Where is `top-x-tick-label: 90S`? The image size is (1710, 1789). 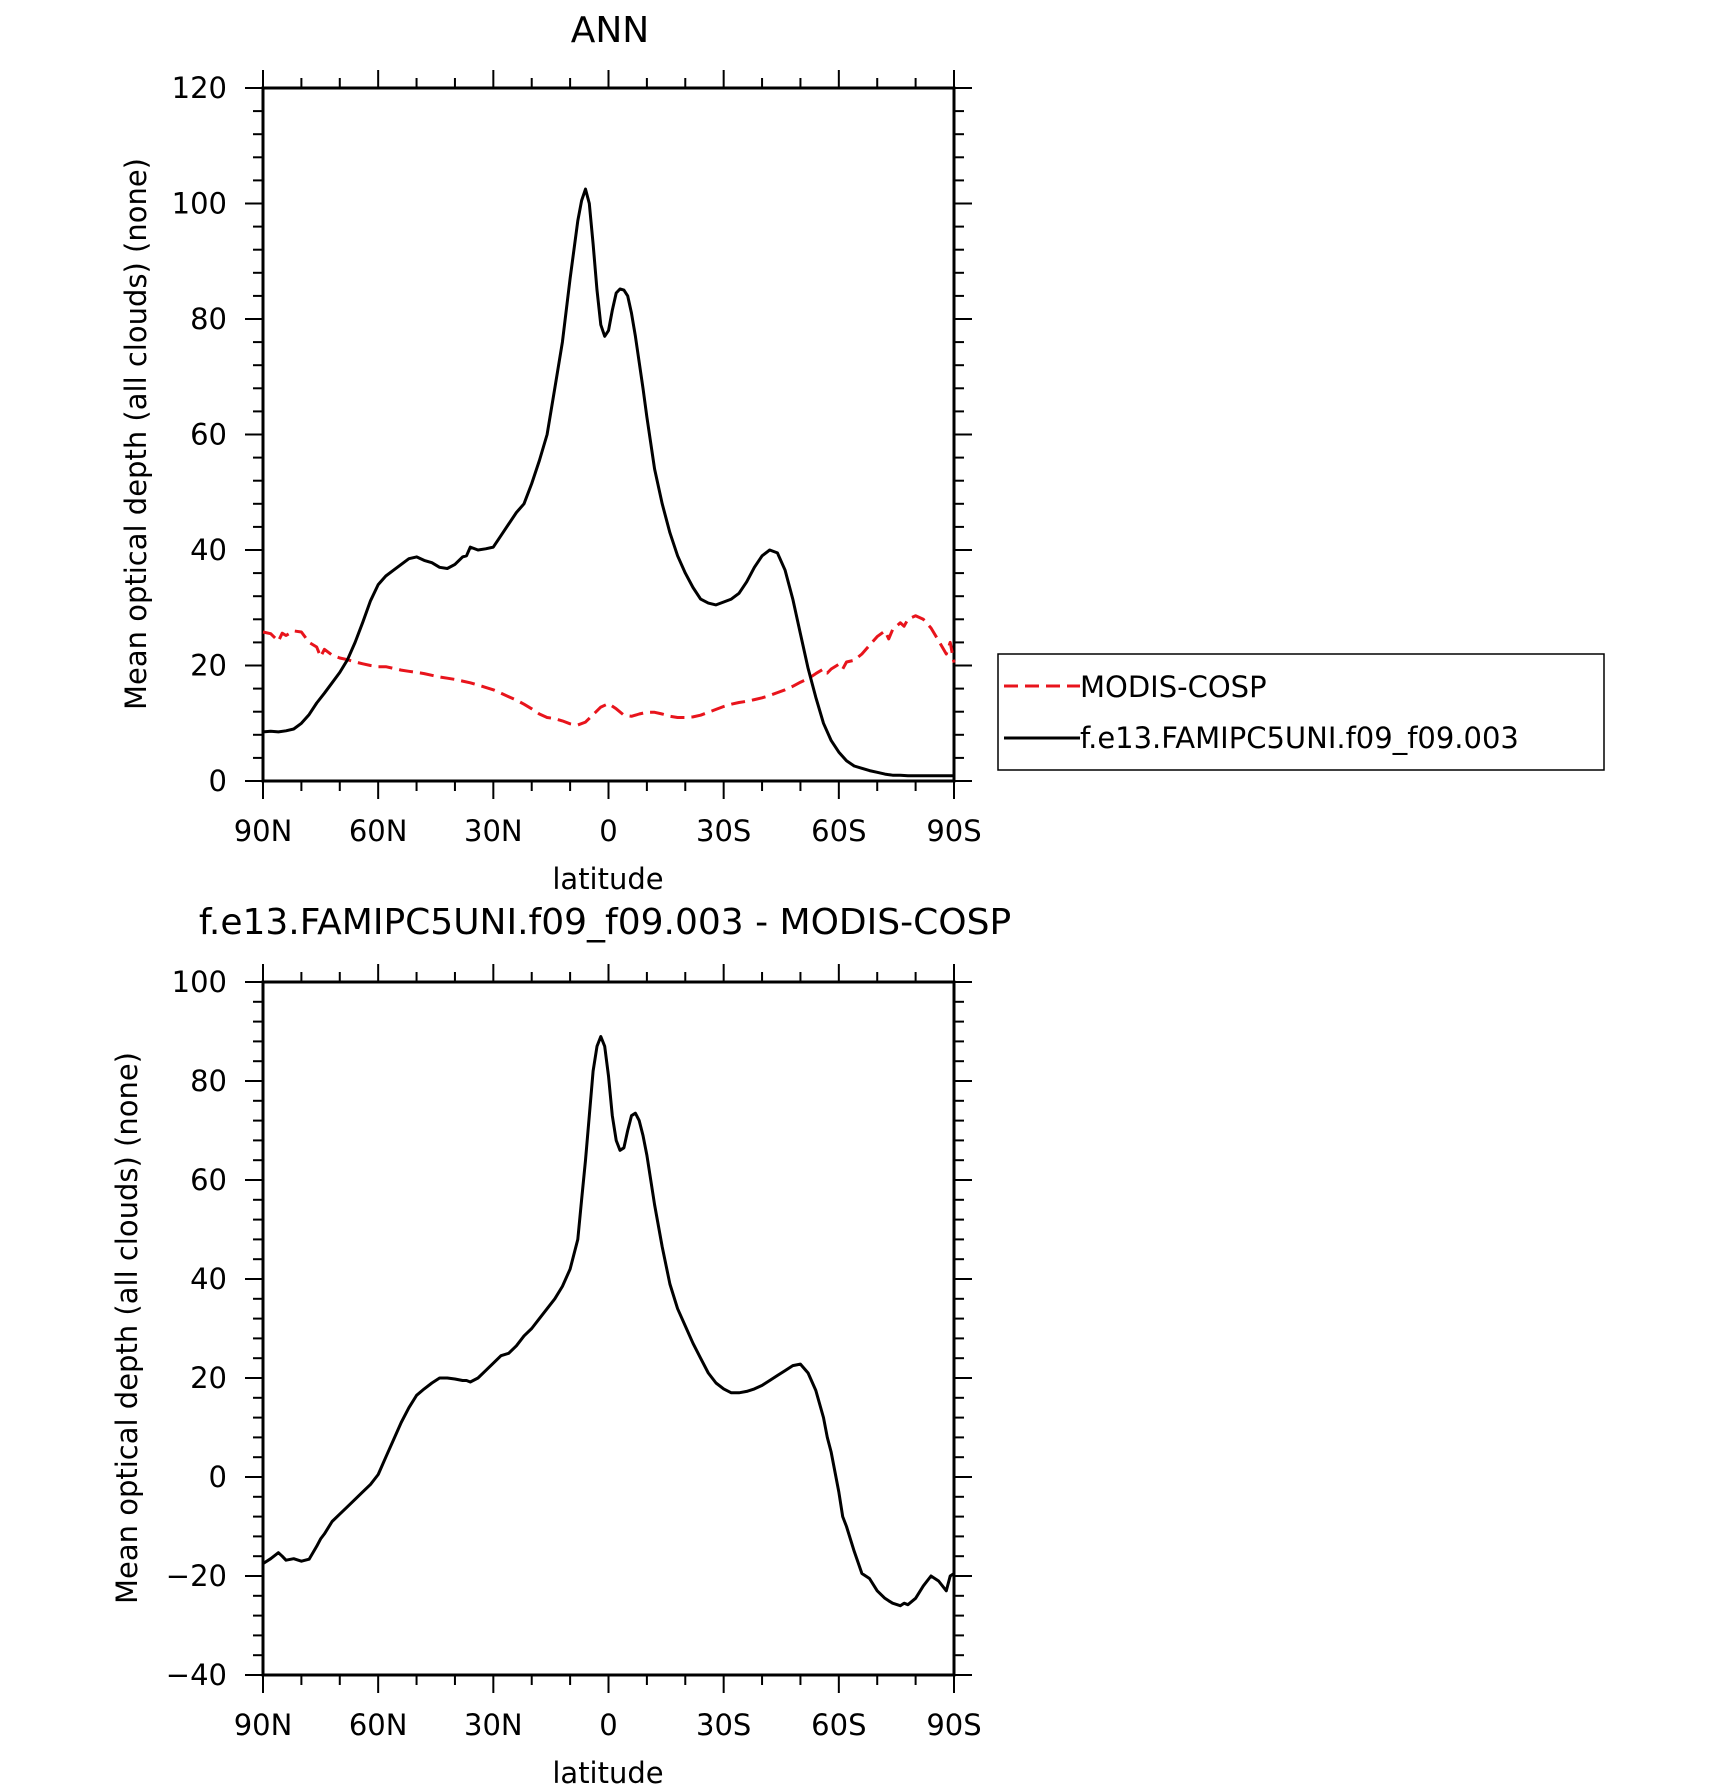
top-x-tick-label: 90S is located at coordinates (953, 831).